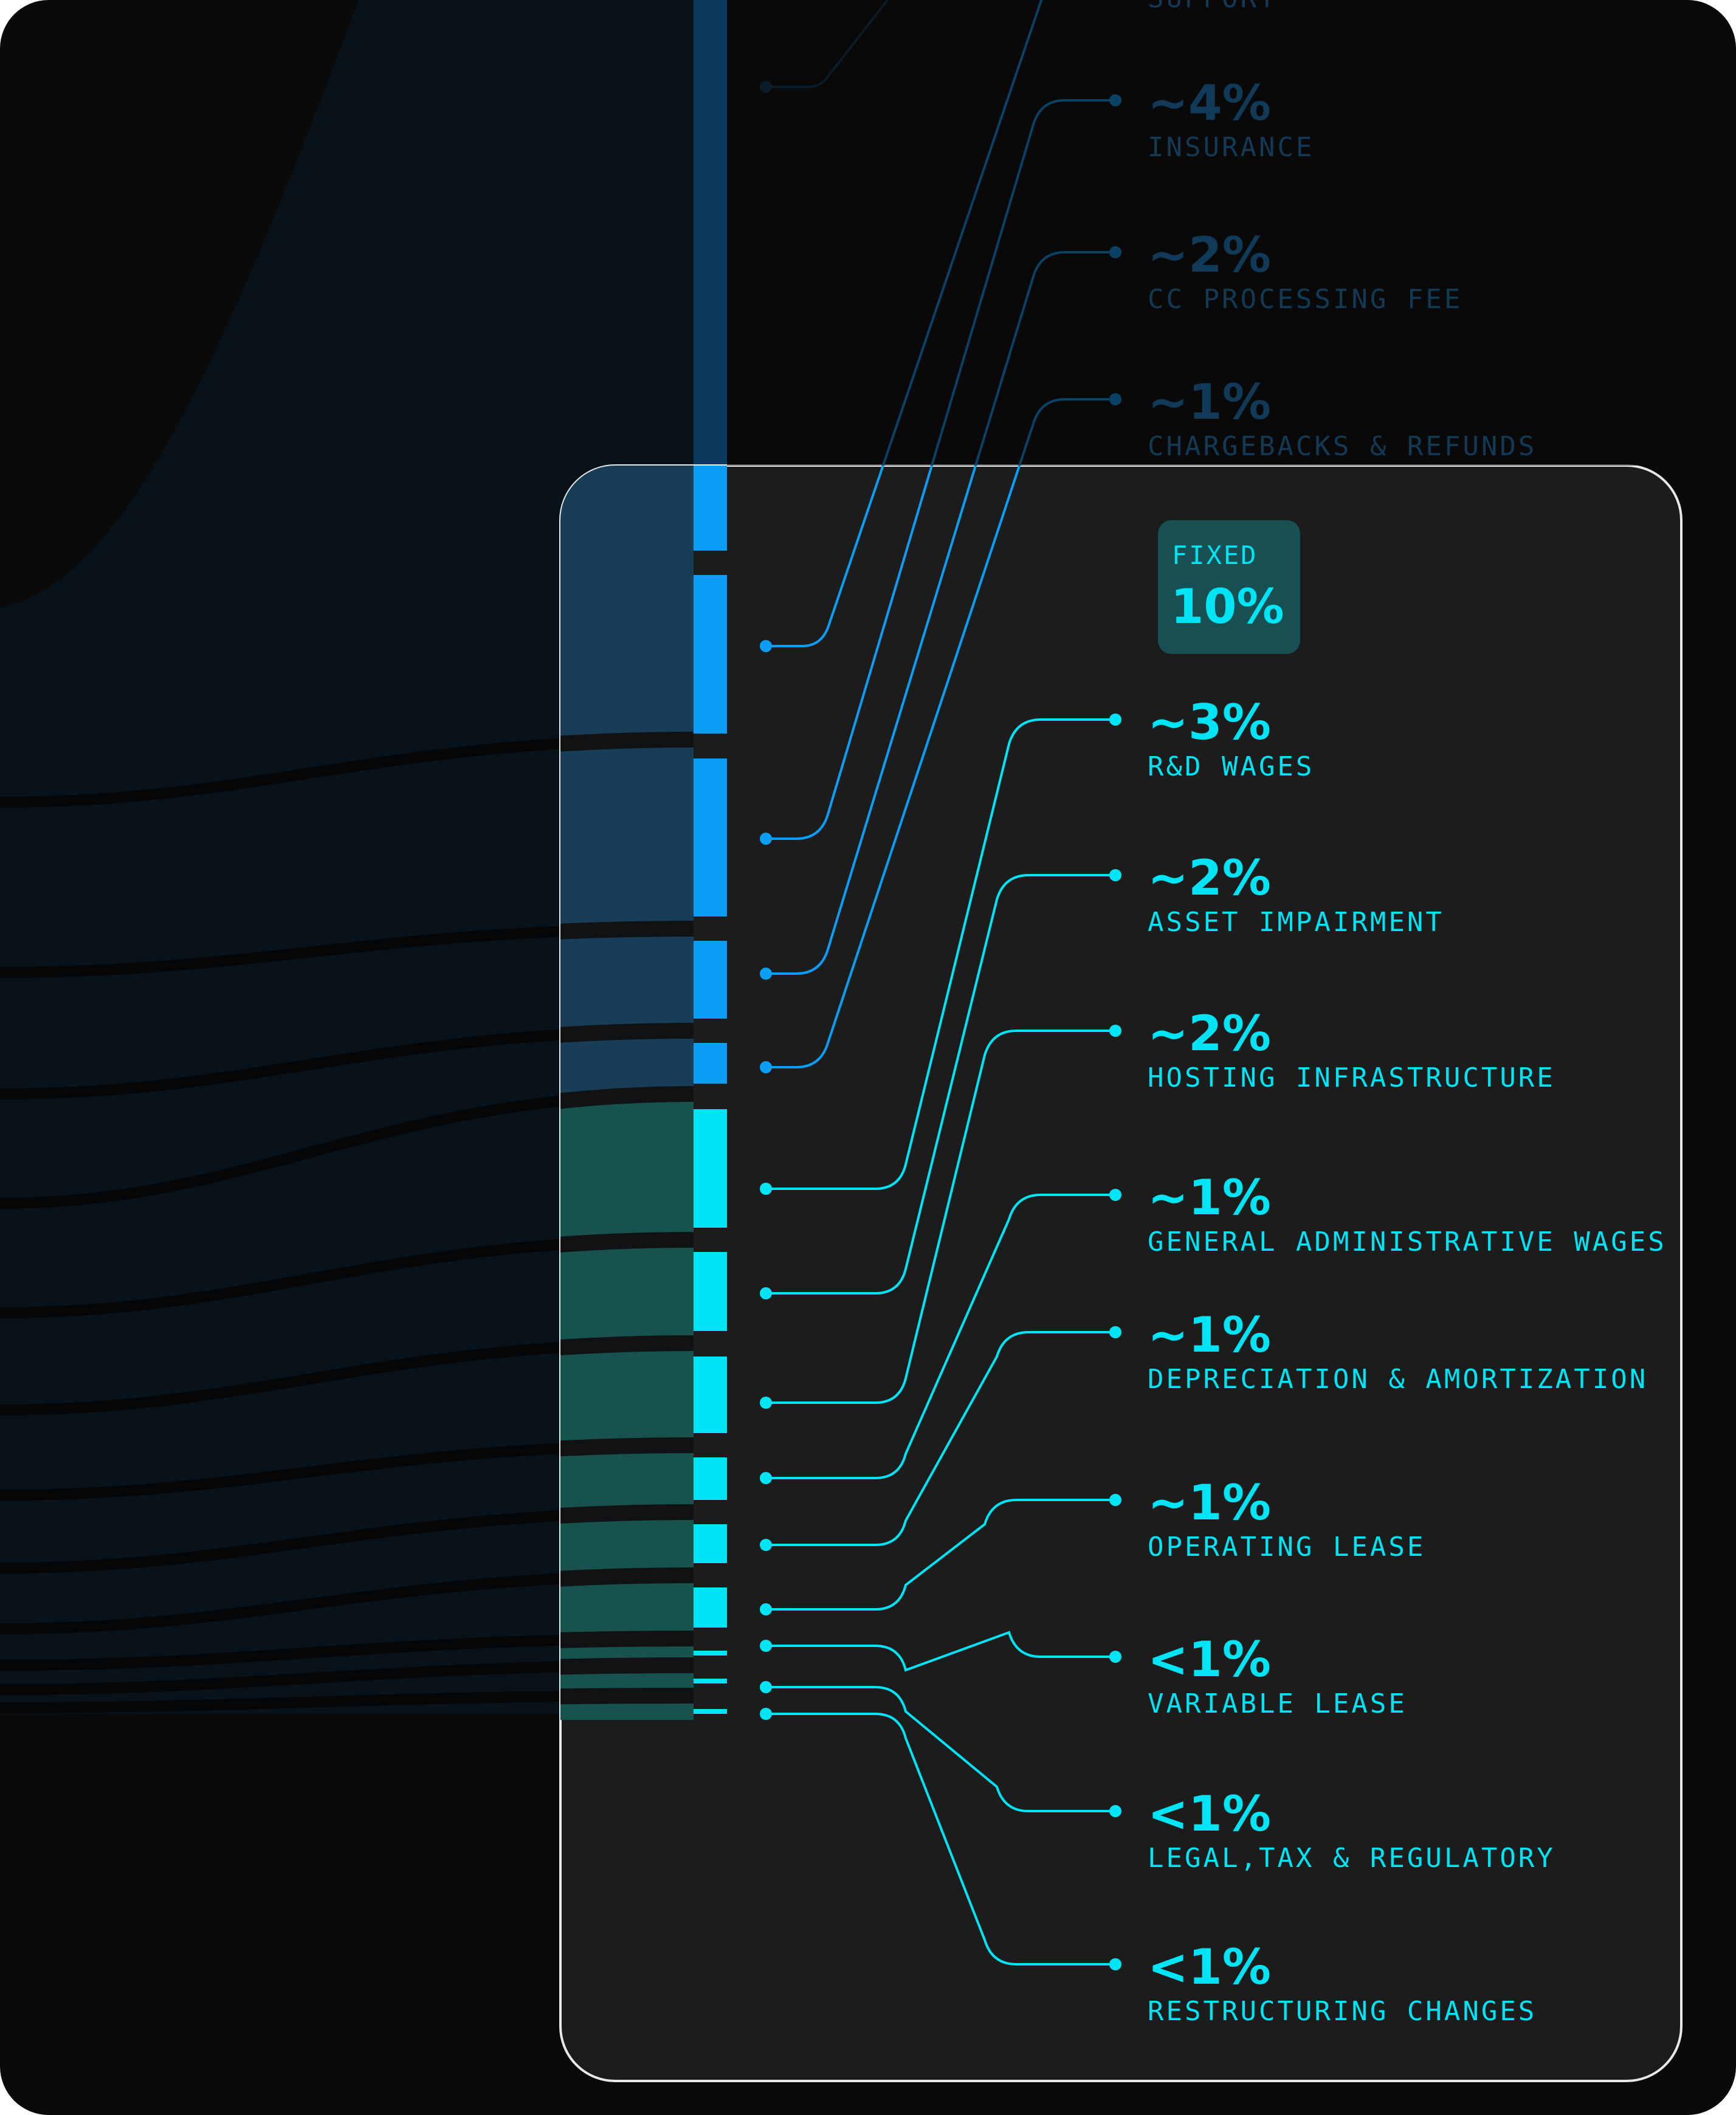 Image resolution: width=1736 pixels, height=2115 pixels. What do you see at coordinates (1296, 922) in the screenshot?
I see `fixed-item-label: ASSET IMPAIRMENT` at bounding box center [1296, 922].